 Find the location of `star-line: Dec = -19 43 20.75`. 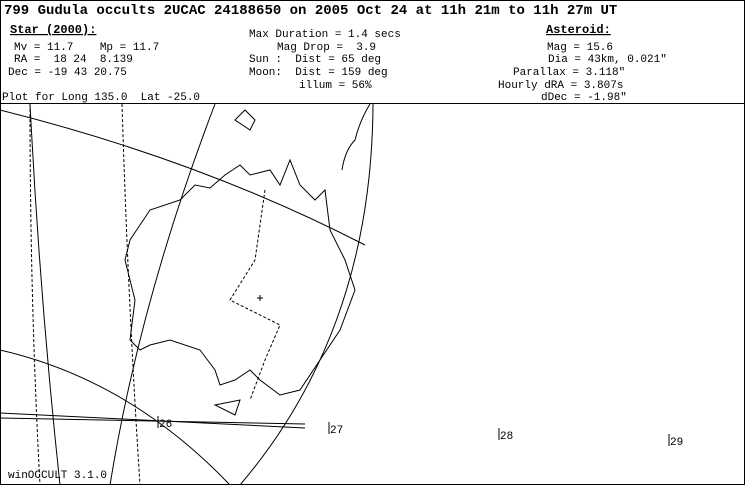

star-line: Dec = -19 43 20.75 is located at coordinates (67, 73).